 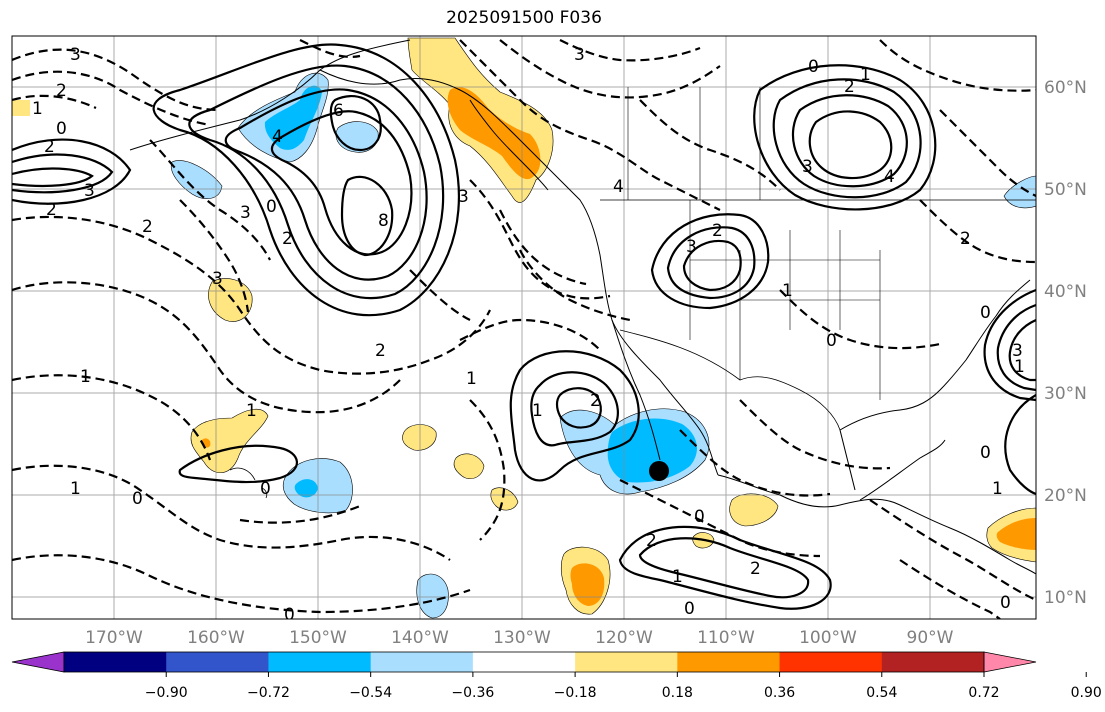 What do you see at coordinates (229, 441) in the screenshot?
I see `shade-pos-hawaii` at bounding box center [229, 441].